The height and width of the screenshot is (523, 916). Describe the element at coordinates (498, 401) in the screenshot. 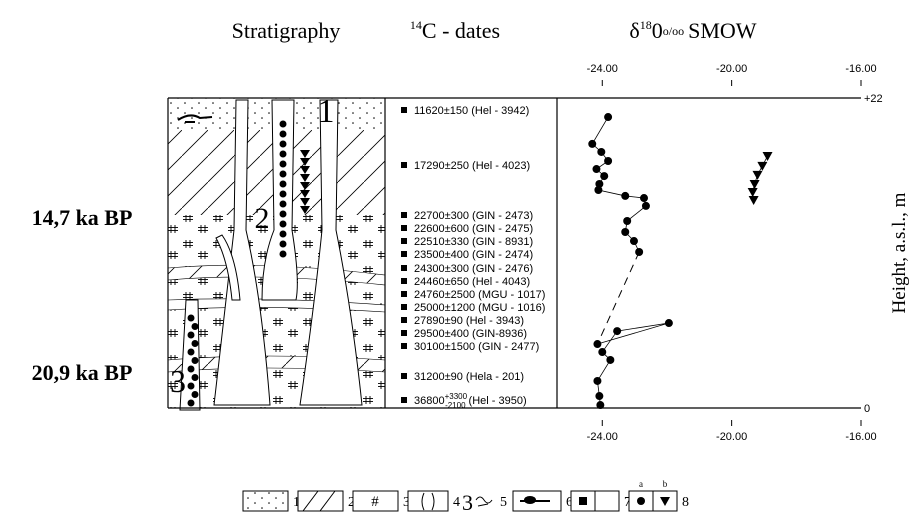

I see `date-lab: (Hel - 3950)` at that location.